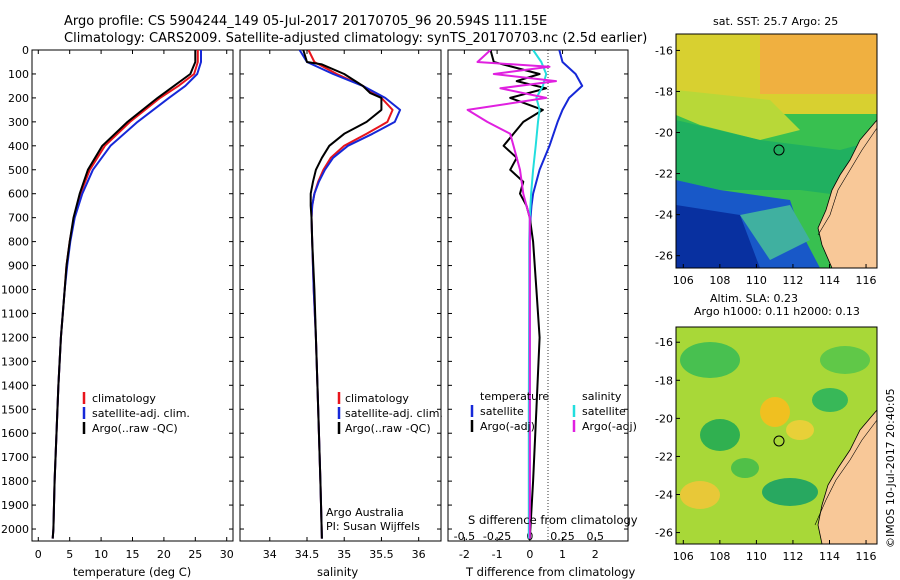 The width and height of the screenshot is (900, 580). I want to click on x-tick-label: 15, so click(133, 554).